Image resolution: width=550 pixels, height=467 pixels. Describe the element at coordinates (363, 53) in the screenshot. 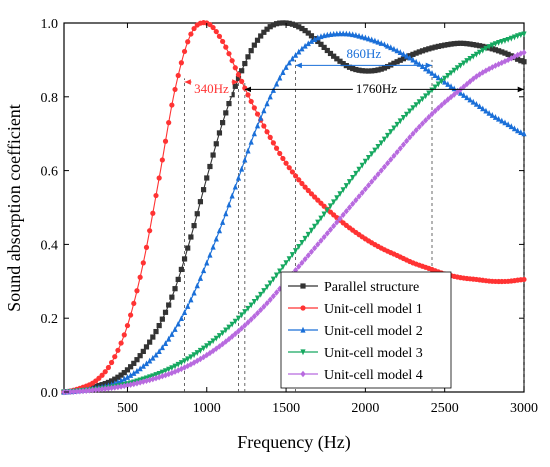

I see `annotation-label: 860Hz` at that location.